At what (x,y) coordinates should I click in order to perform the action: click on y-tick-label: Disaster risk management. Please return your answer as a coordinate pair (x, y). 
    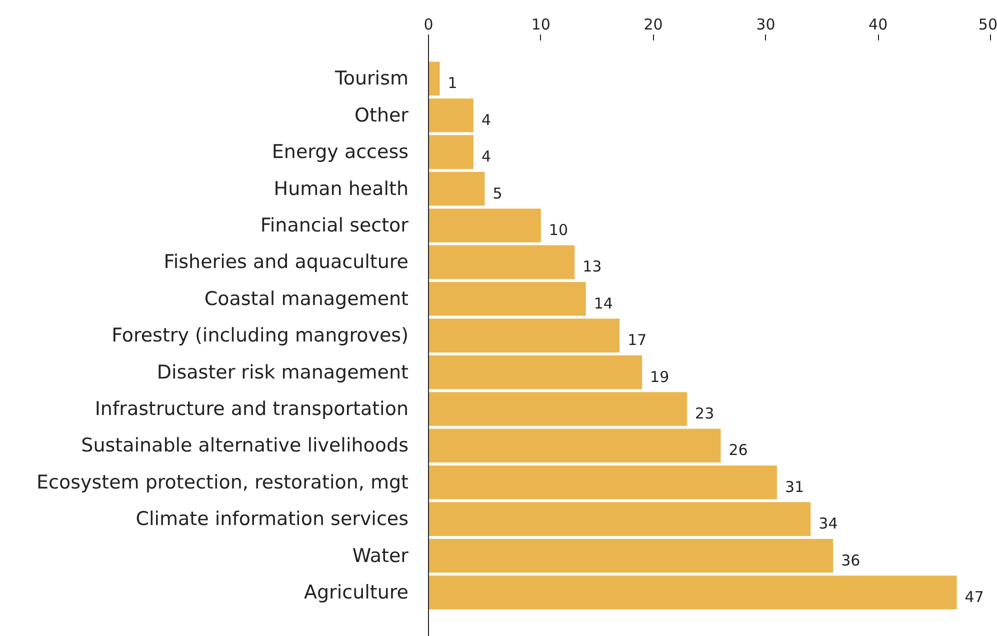
    Looking at the image, I should click on (282, 372).